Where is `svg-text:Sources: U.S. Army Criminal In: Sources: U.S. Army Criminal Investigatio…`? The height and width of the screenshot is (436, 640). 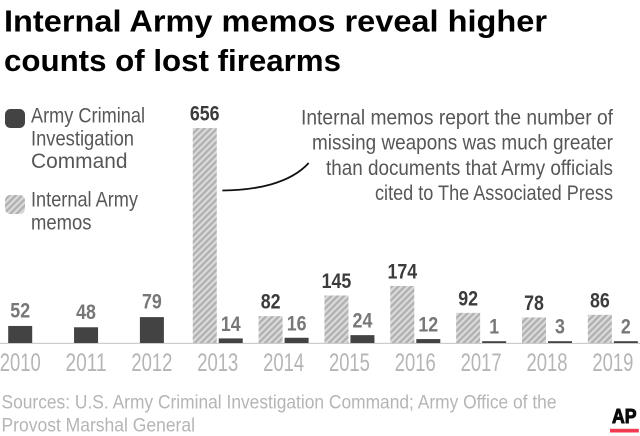 svg-text:Sources: U.S. Army Criminal In: Sources: U.S. Army Criminal Investigatio… is located at coordinates (279, 402).